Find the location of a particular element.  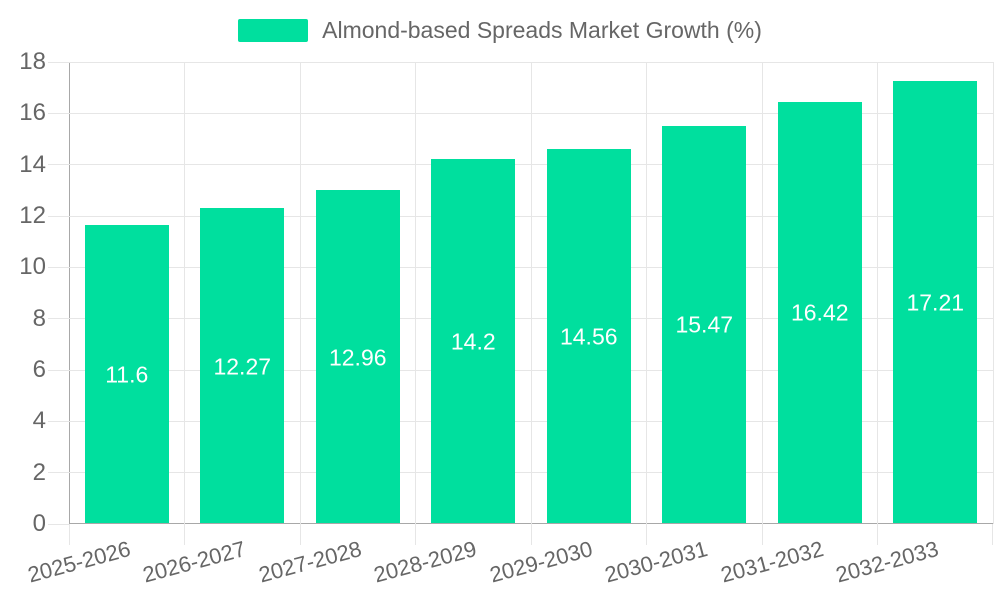

x-tick-label: 2027-2028 is located at coordinates (309, 562).